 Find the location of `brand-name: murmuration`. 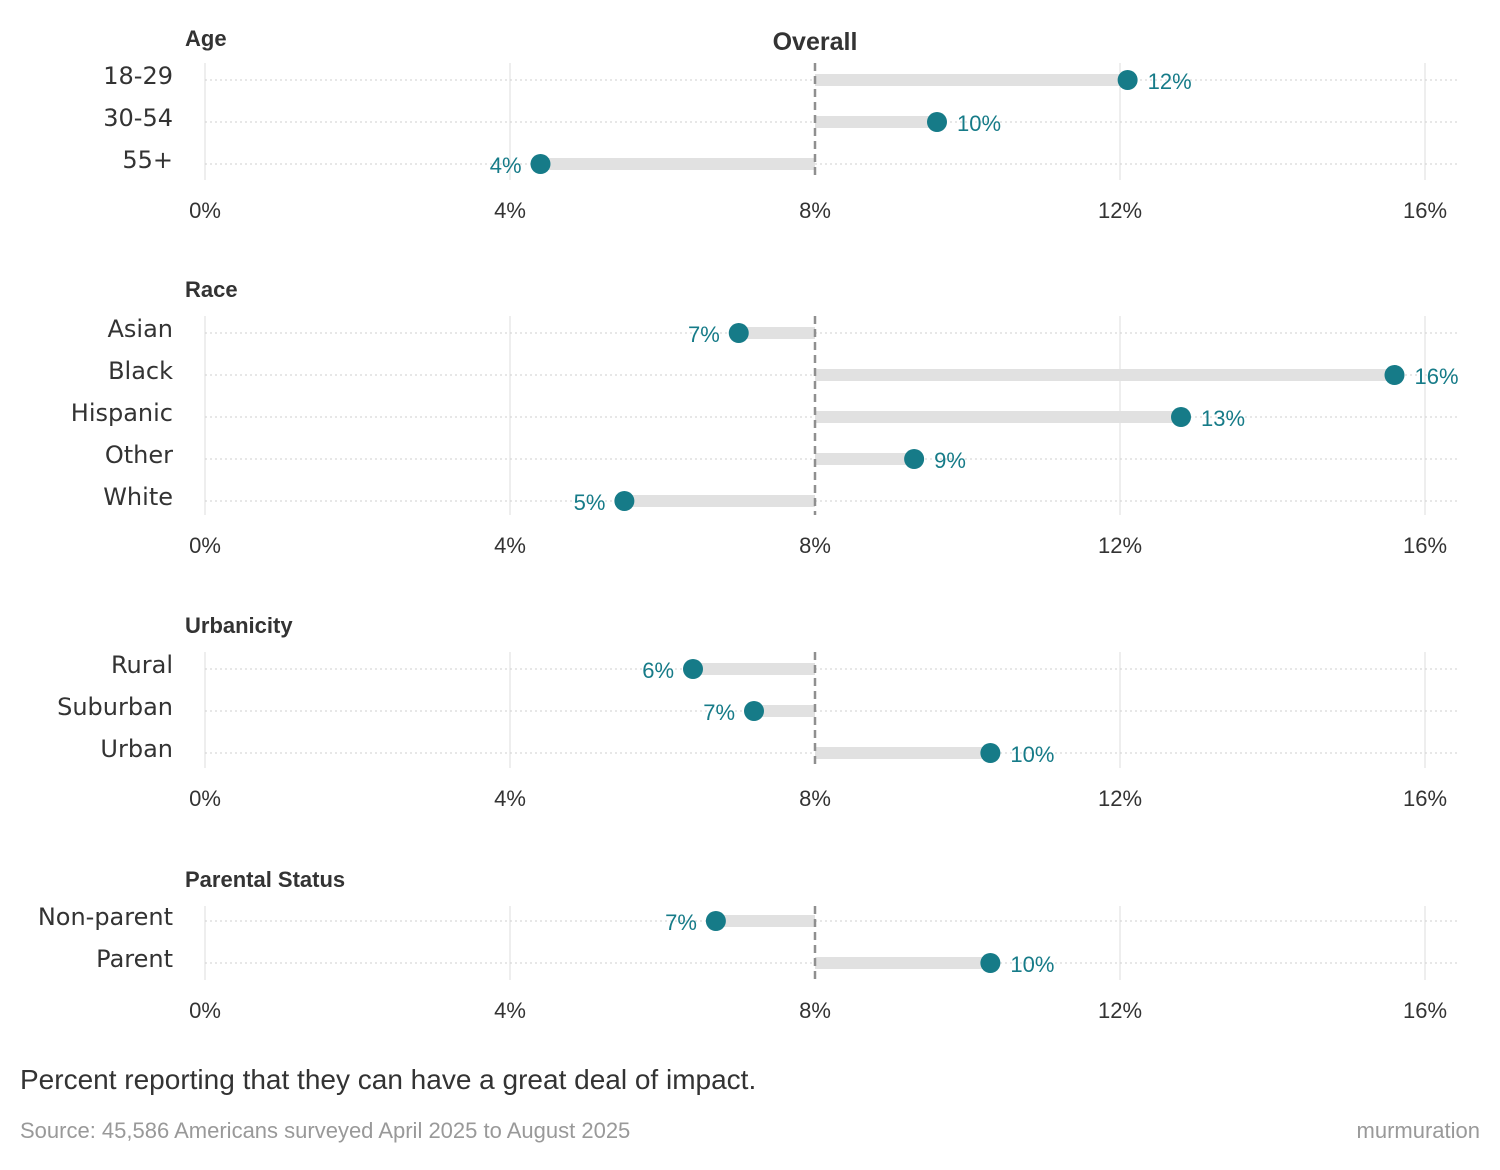

brand-name: murmuration is located at coordinates (1418, 1130).